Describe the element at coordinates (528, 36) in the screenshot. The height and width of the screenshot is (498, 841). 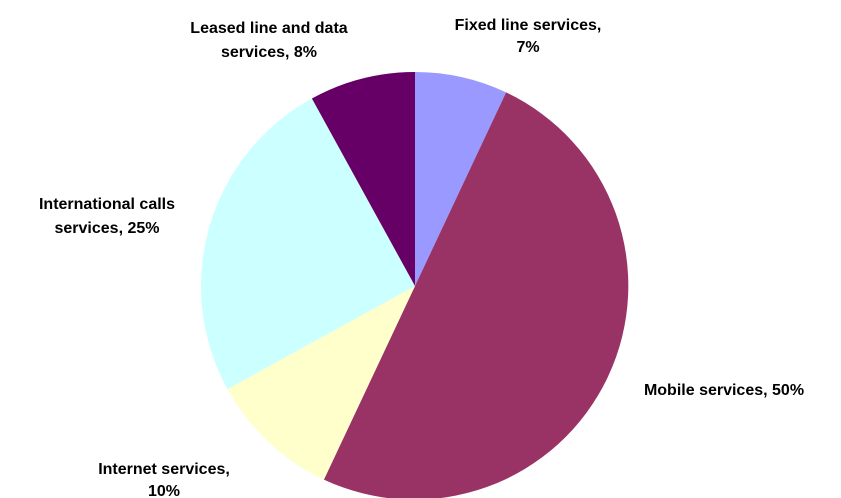
I see `slice-label: Fixed line services, 7%` at that location.